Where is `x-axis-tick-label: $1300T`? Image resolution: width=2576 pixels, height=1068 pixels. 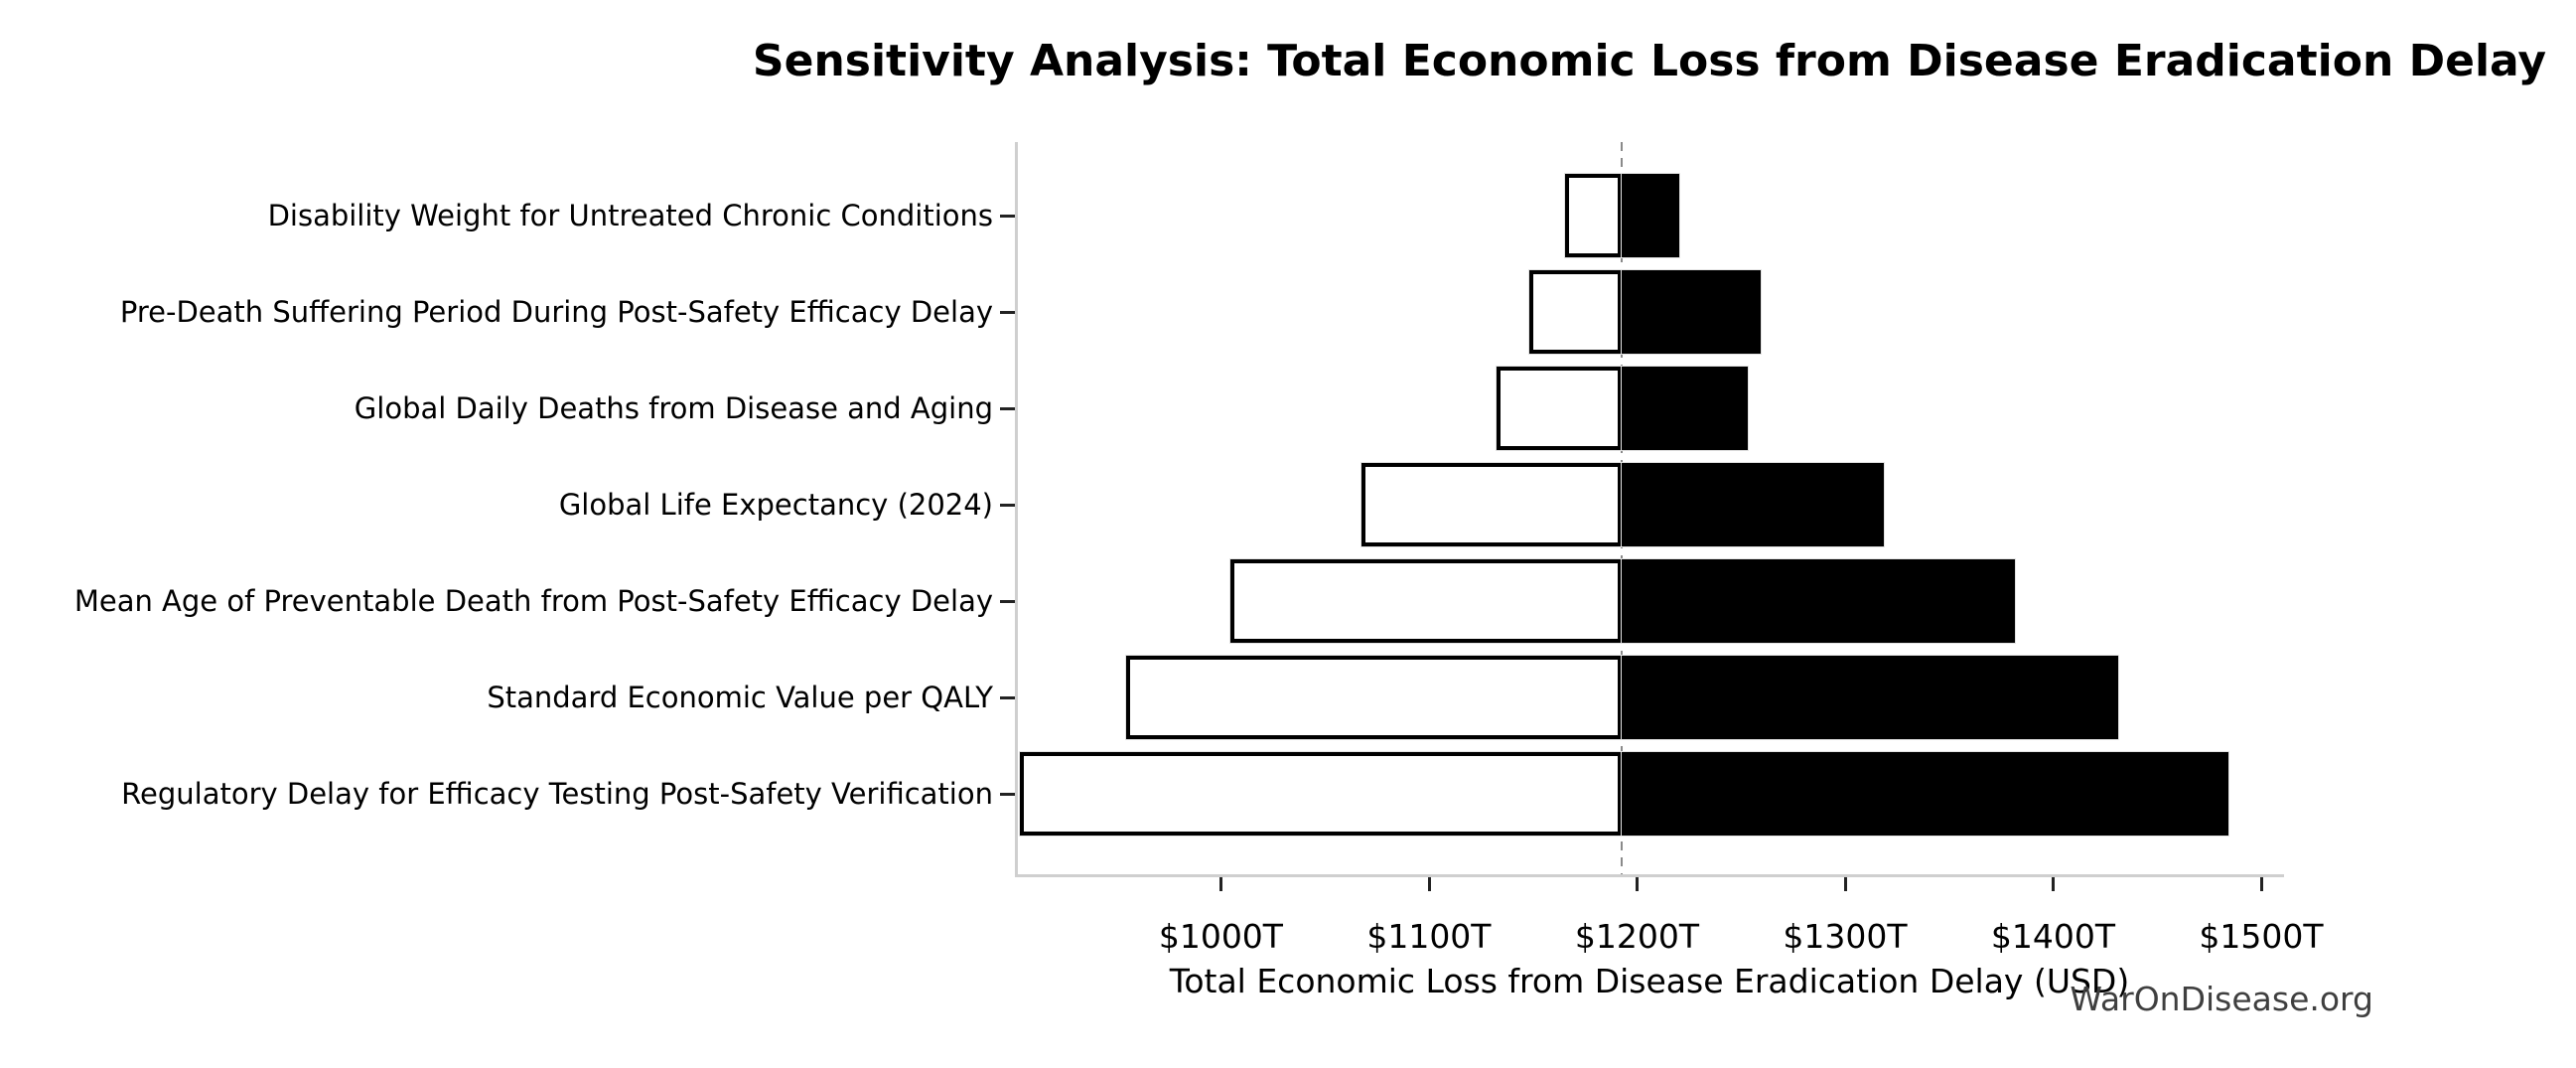 x-axis-tick-label: $1300T is located at coordinates (1845, 936).